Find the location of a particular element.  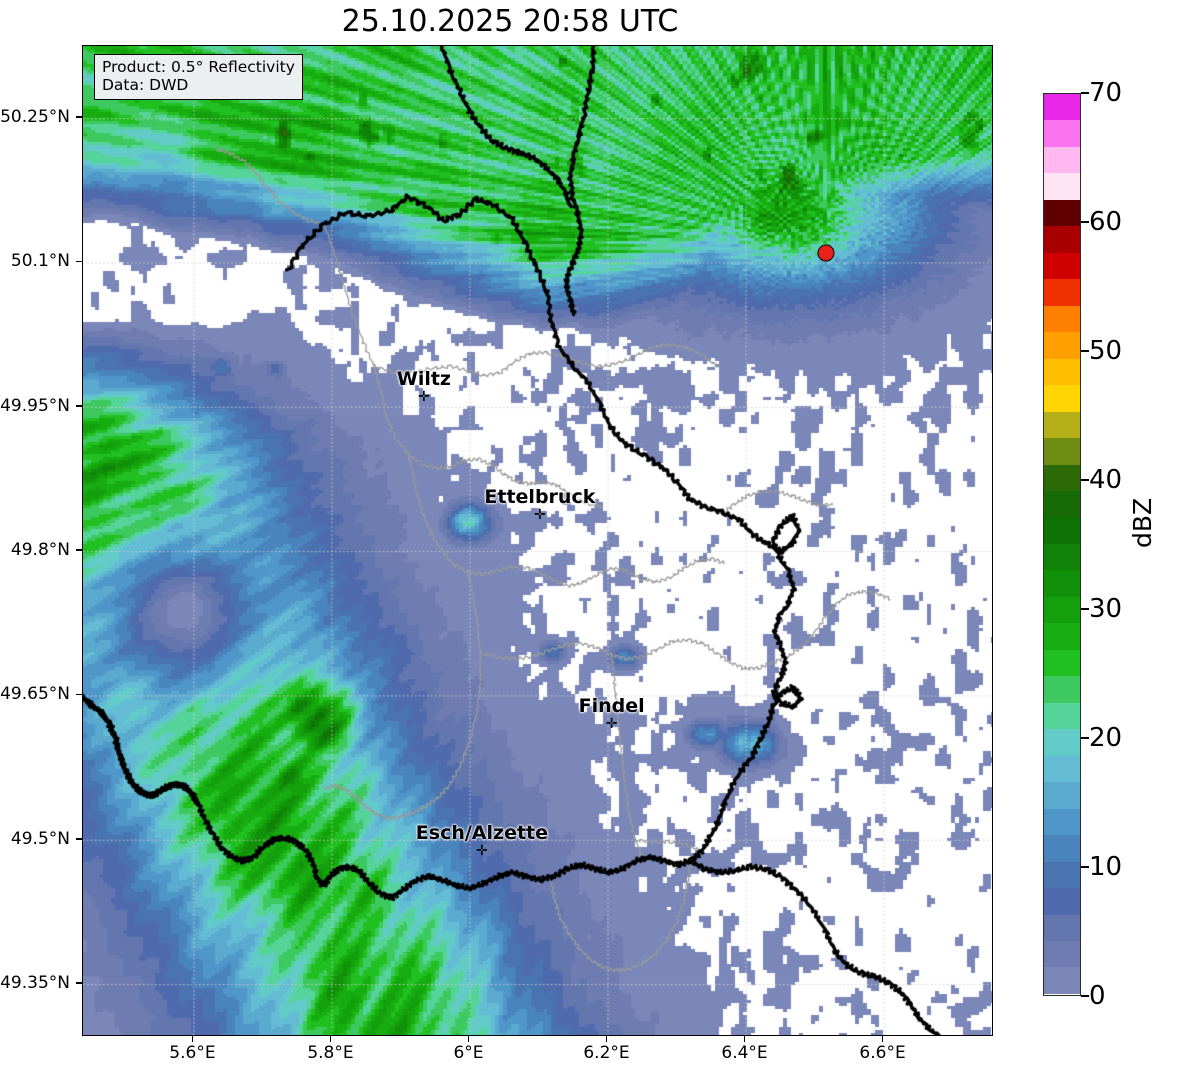

colorbar-tick-label: 0 is located at coordinates (1097, 996).